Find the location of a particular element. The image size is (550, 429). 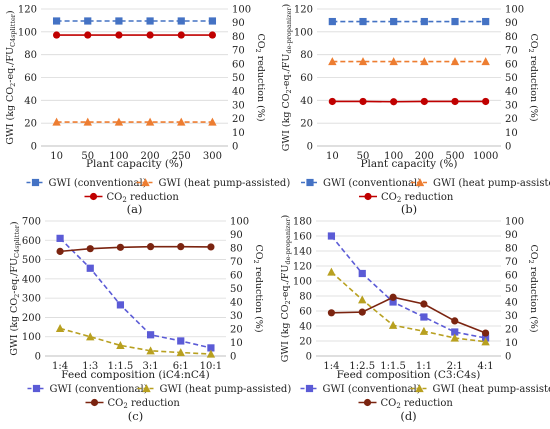

y-right-tick-label: 0 is located at coordinates (235, 147).